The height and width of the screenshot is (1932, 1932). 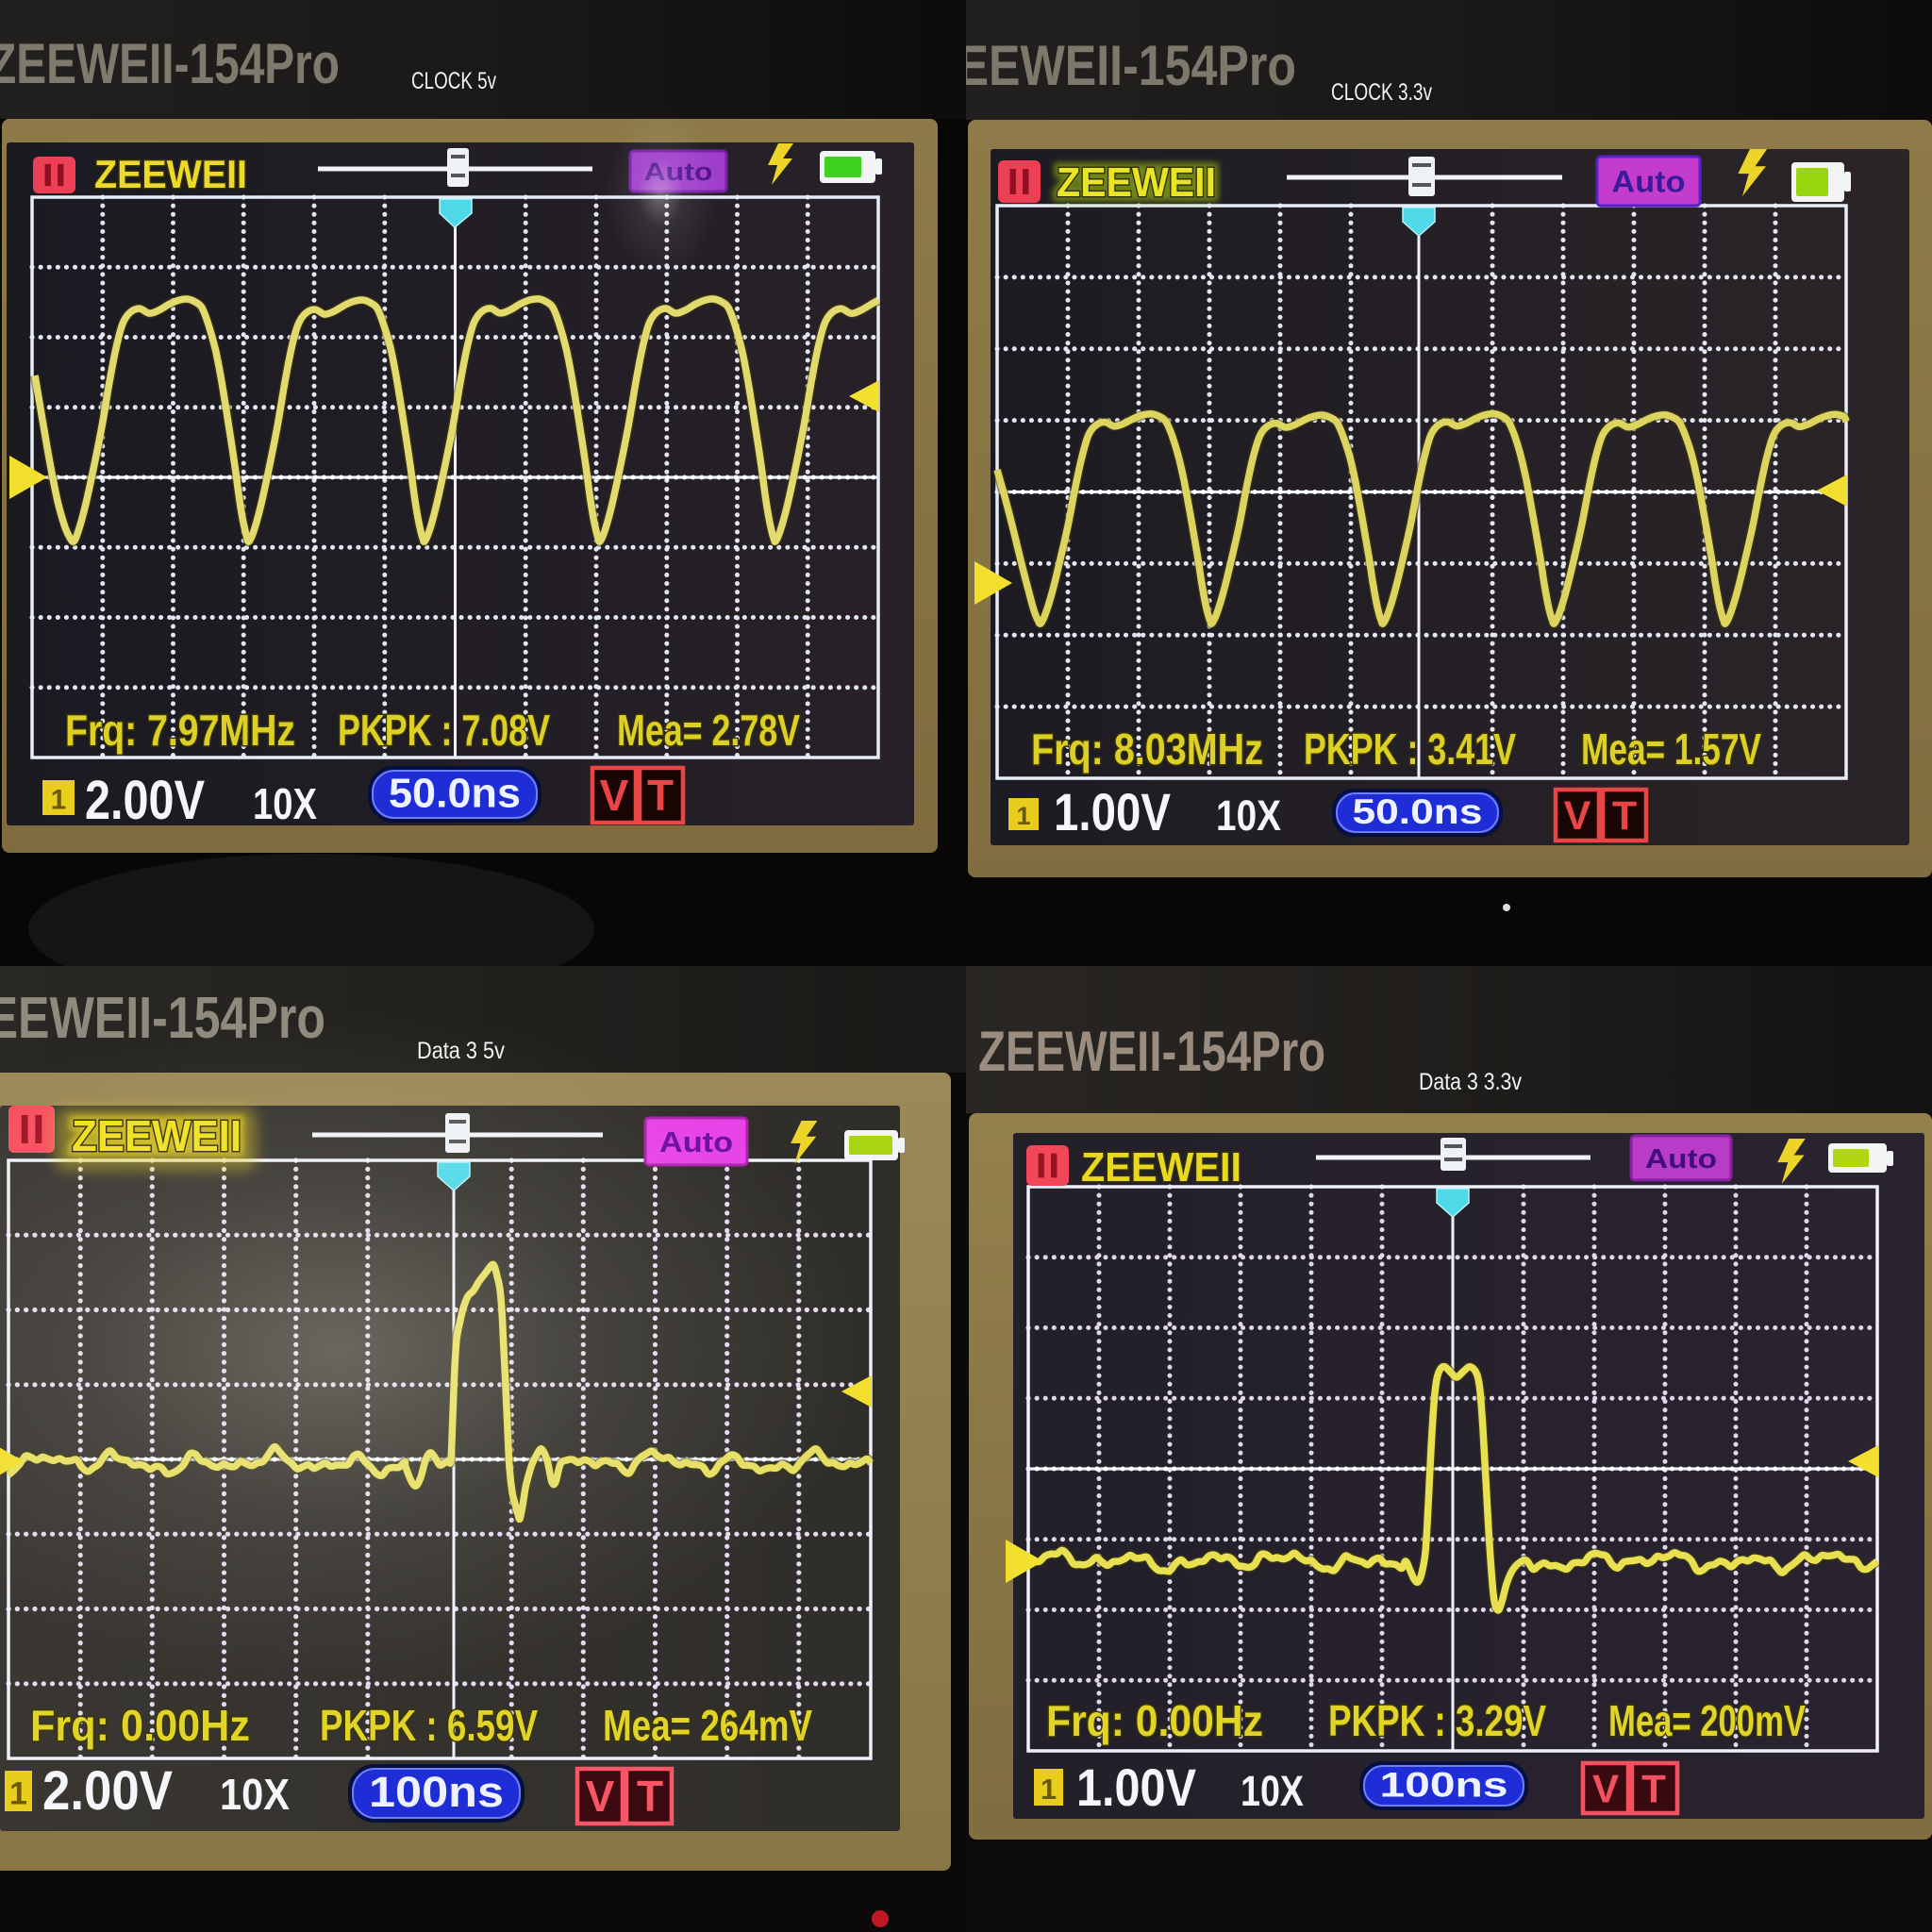 What do you see at coordinates (1381, 92) in the screenshot?
I see `svg-text: CLOCK 3.3v` at bounding box center [1381, 92].